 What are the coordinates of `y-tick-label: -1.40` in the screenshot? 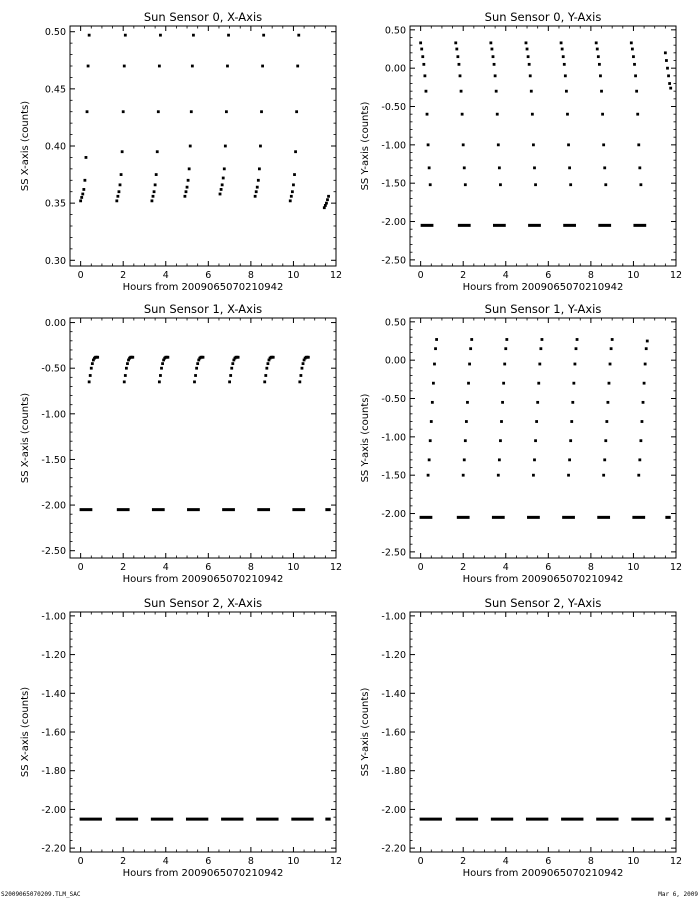 It's located at (393, 694).